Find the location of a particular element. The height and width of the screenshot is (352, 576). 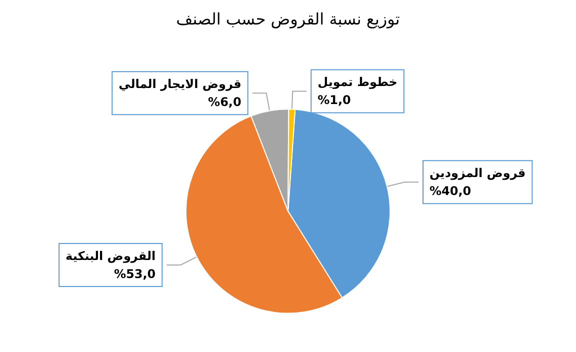

chart-title: توزيع نسبة القروض حسب الصنف is located at coordinates (288, 19).